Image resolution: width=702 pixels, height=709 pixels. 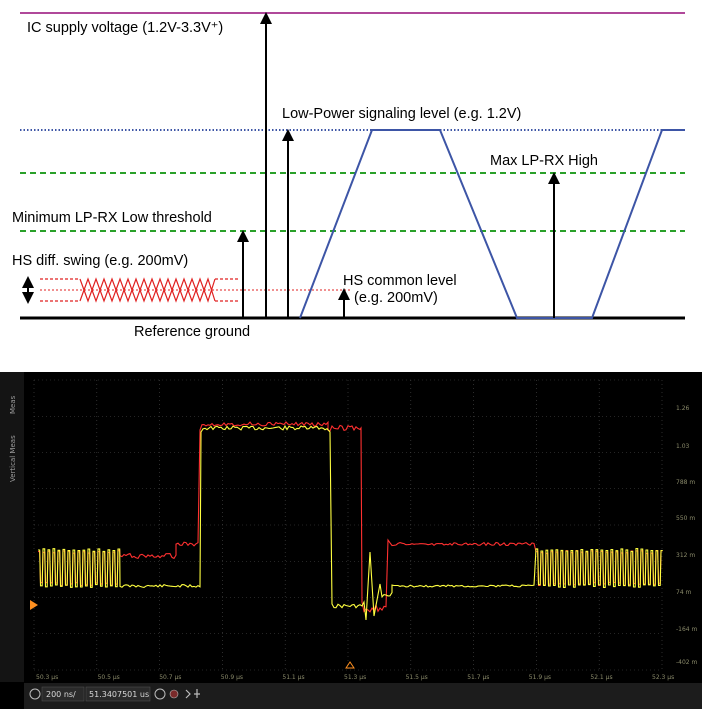 I want to click on x-tick-label: 50.9 µs, so click(x=232, y=677).